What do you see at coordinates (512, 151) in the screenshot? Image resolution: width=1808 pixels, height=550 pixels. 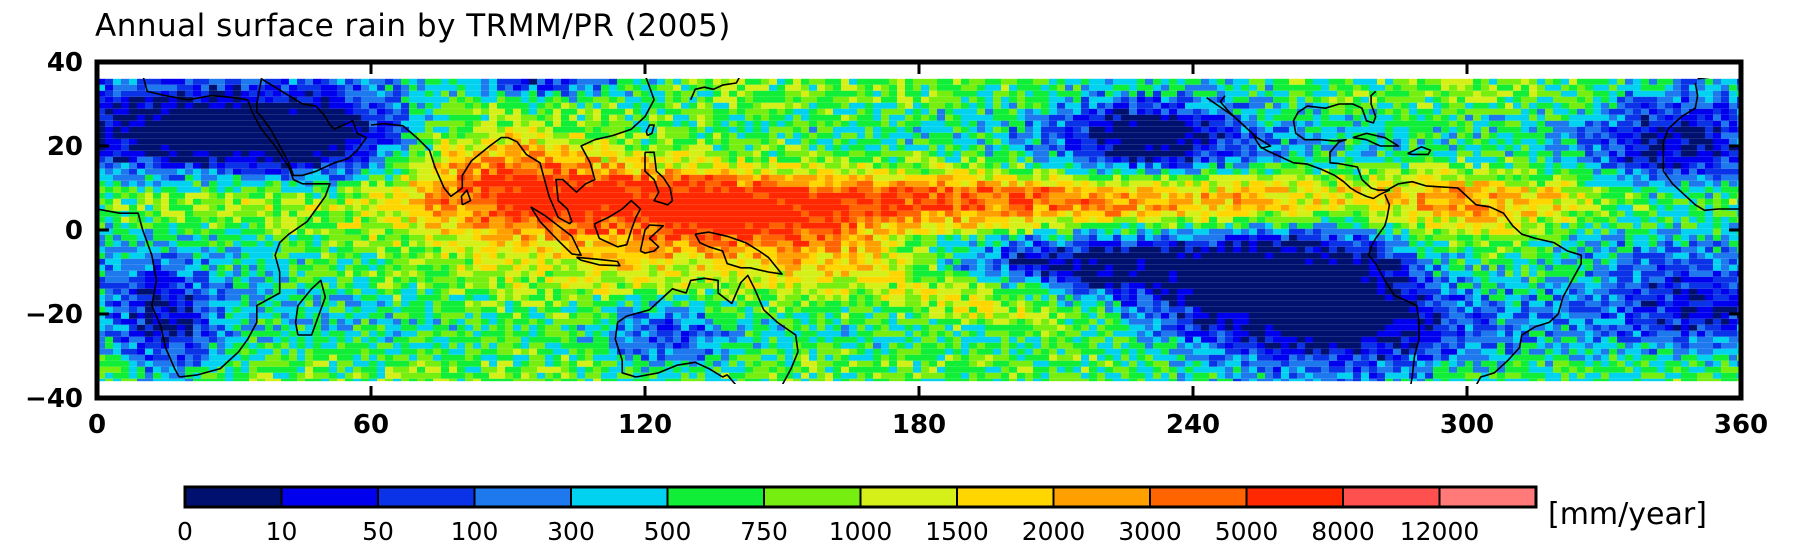 I see `coast-south-asia` at bounding box center [512, 151].